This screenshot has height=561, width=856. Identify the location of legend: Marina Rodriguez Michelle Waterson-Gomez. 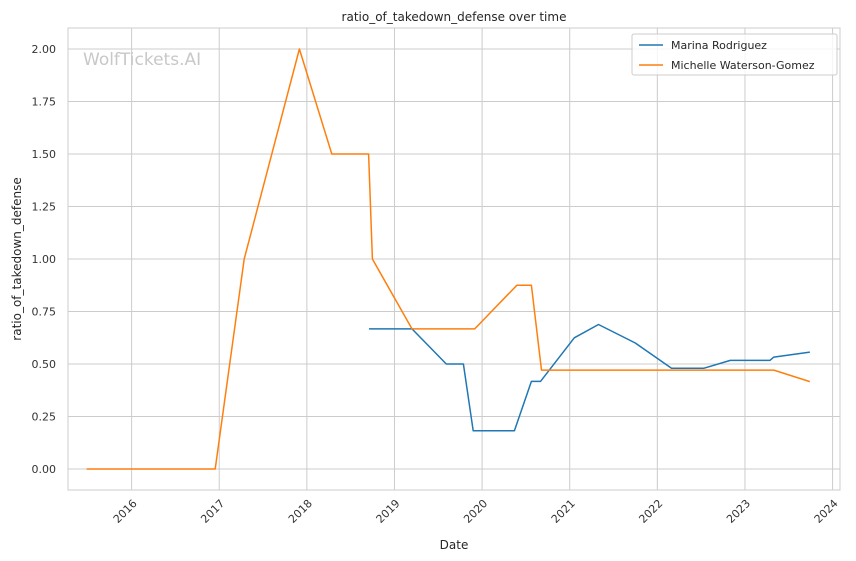
(734, 54).